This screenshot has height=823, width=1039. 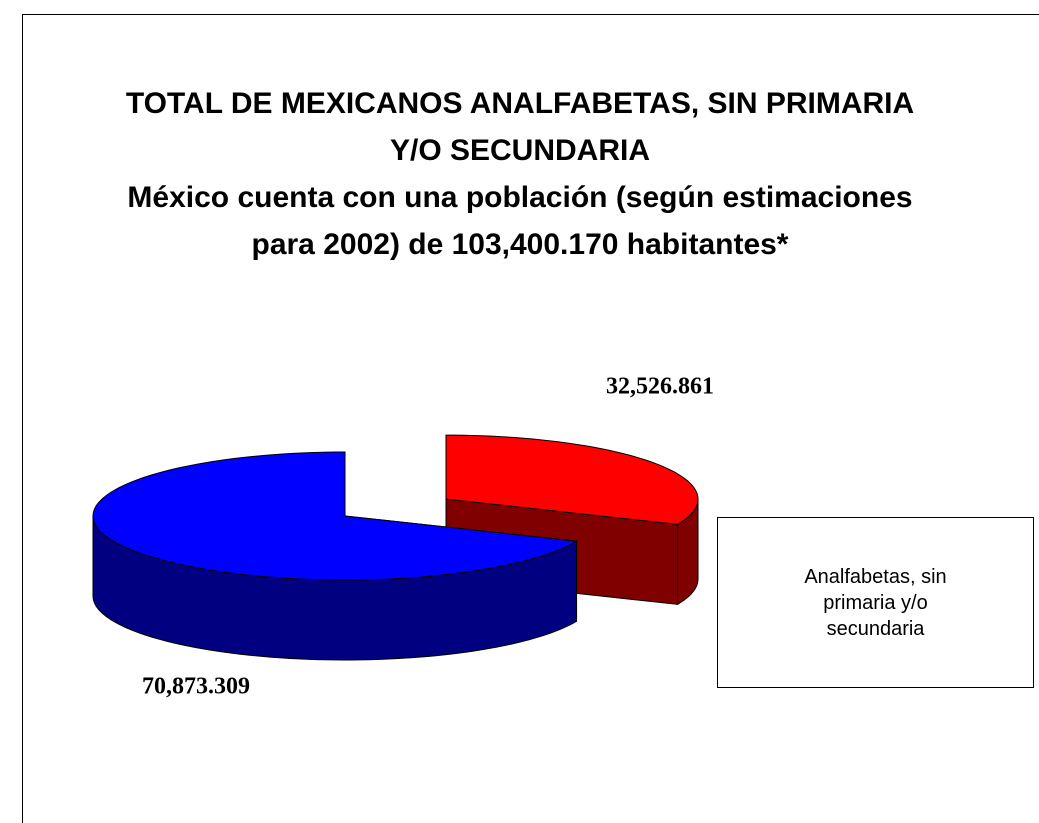 I want to click on data-label: 70,873.309, so click(x=196, y=687).